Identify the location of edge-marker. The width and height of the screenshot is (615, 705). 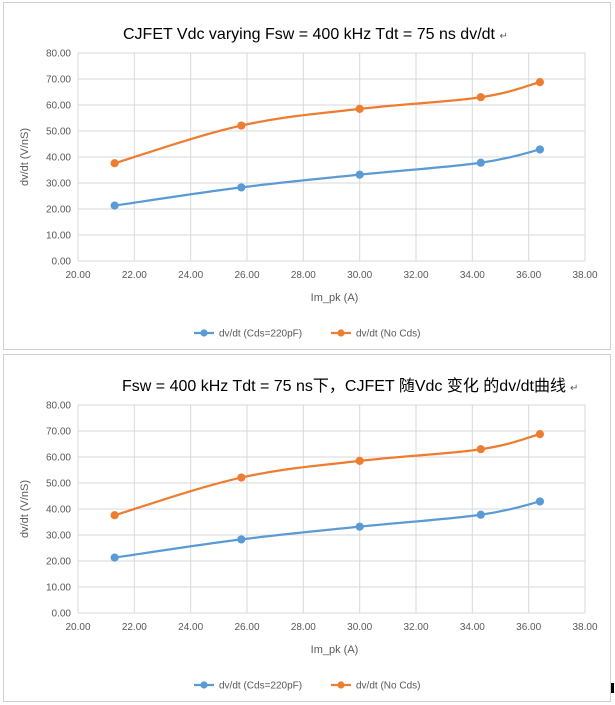
(612, 688).